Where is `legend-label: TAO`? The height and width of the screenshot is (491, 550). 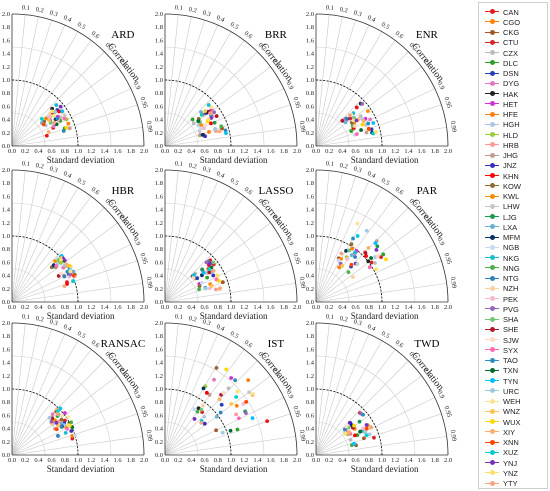 legend-label: TAO is located at coordinates (510, 360).